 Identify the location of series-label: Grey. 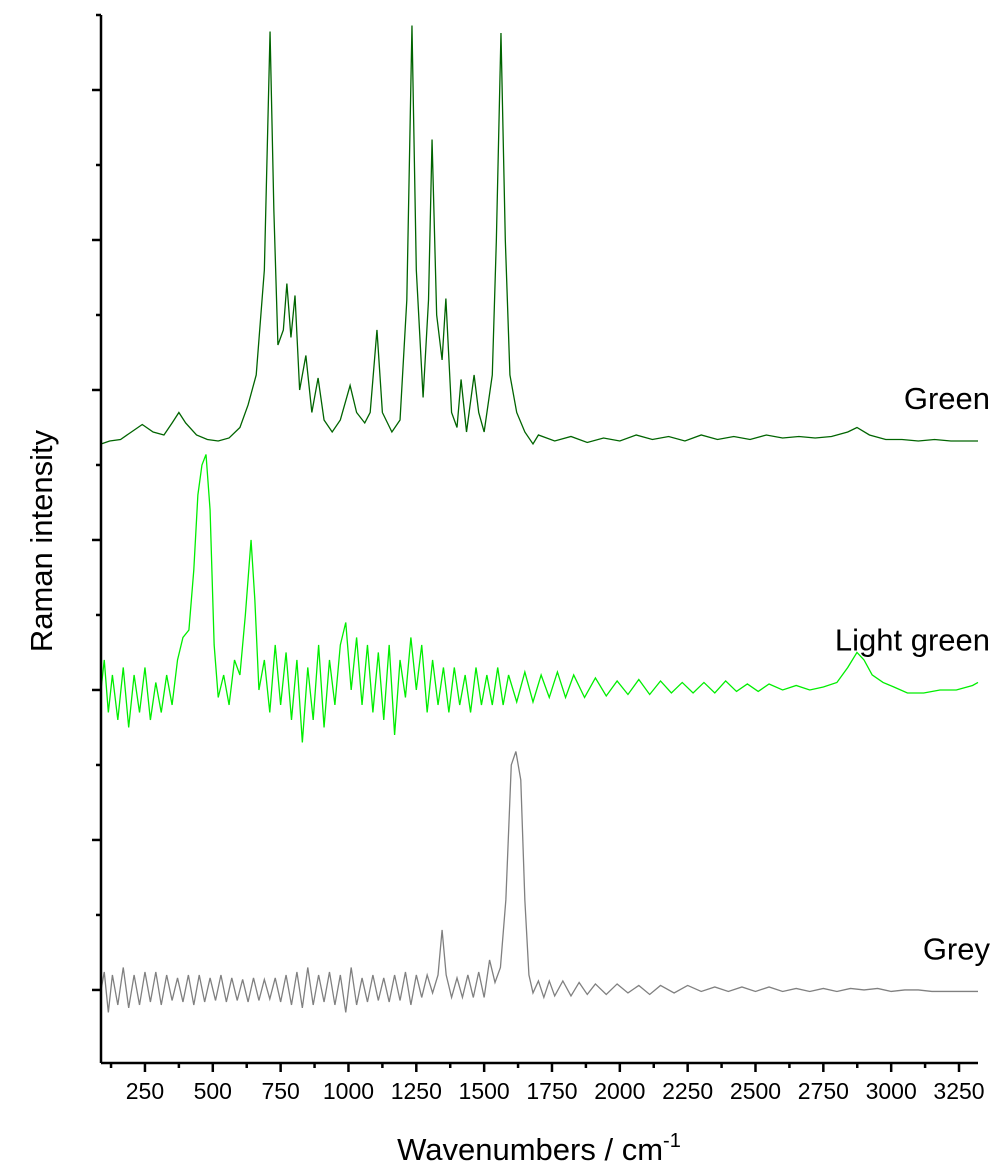
(957, 948).